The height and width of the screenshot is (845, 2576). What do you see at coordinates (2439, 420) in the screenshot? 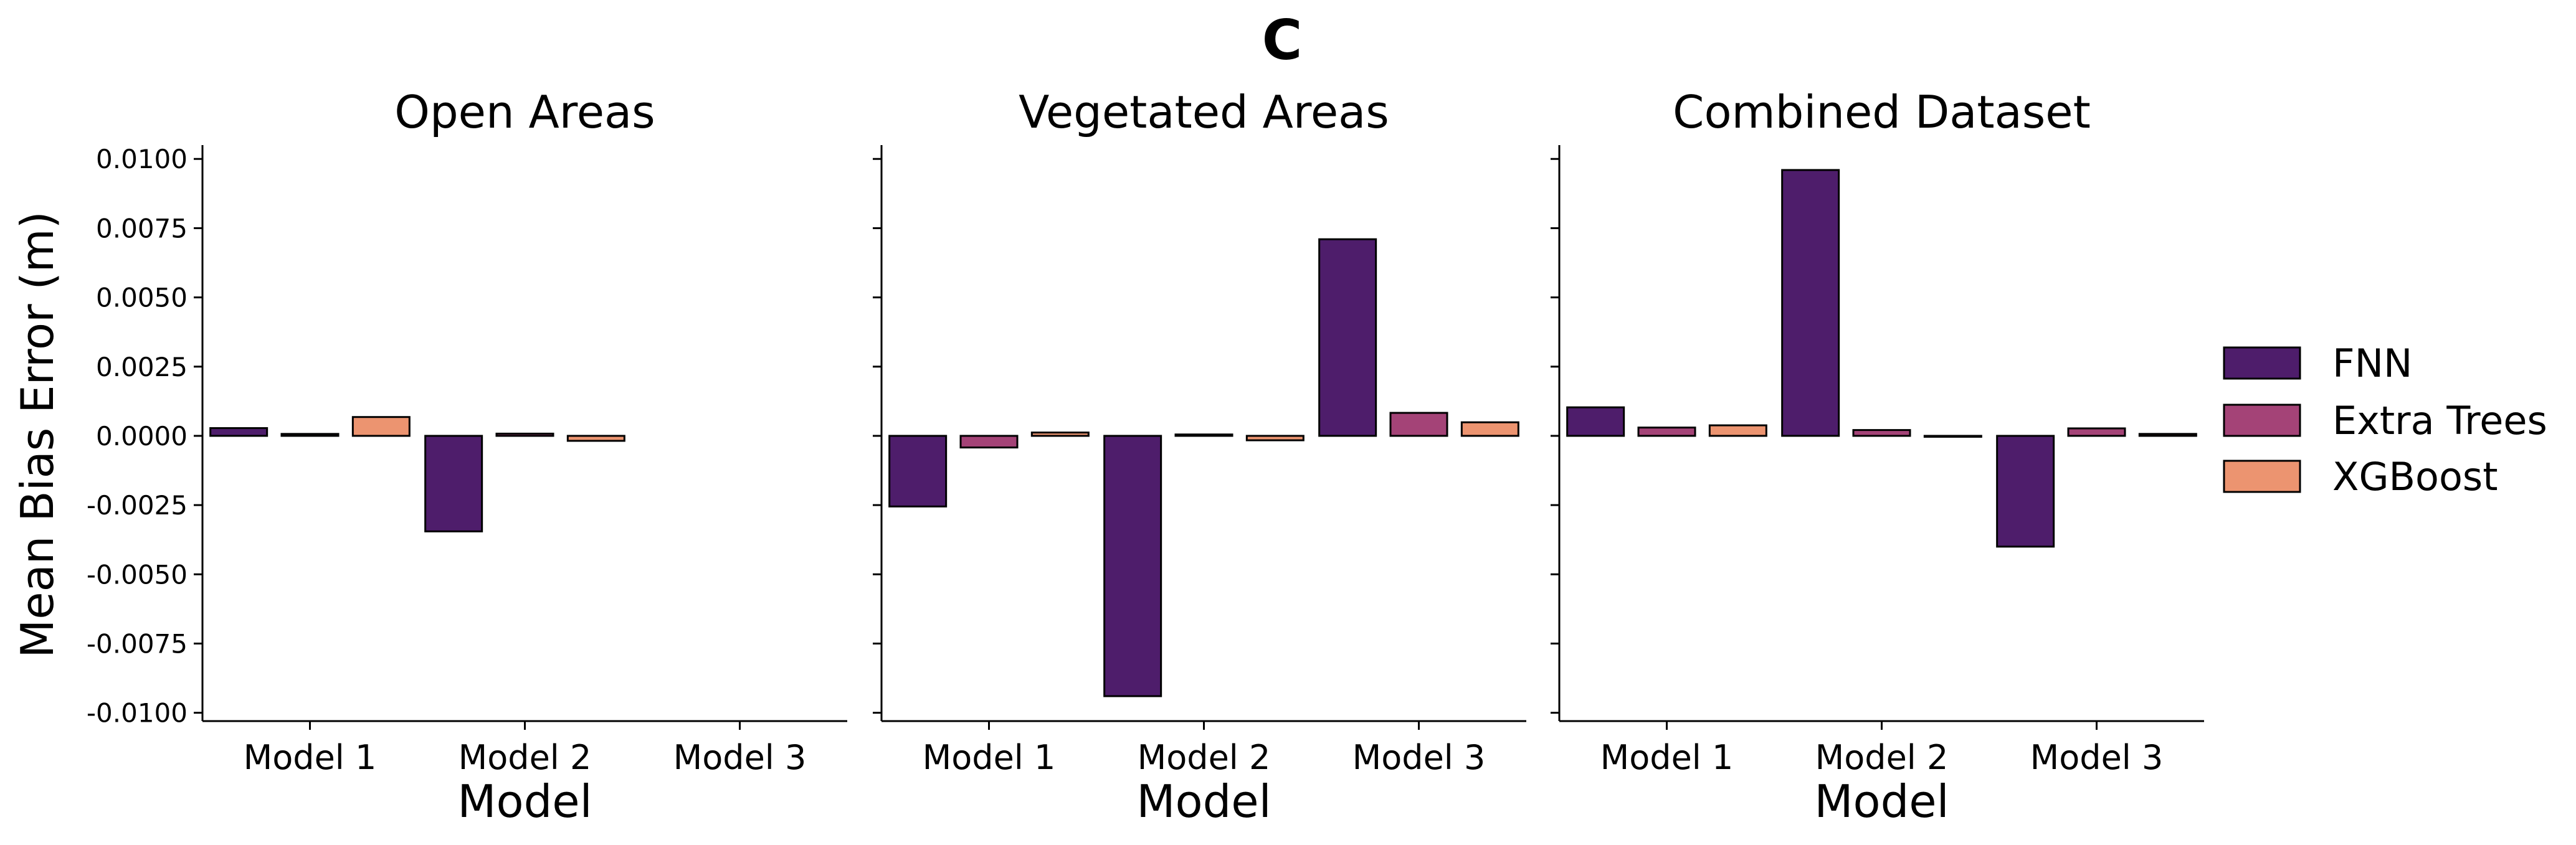
I see `legend-label-extra-trees: Extra Trees` at bounding box center [2439, 420].